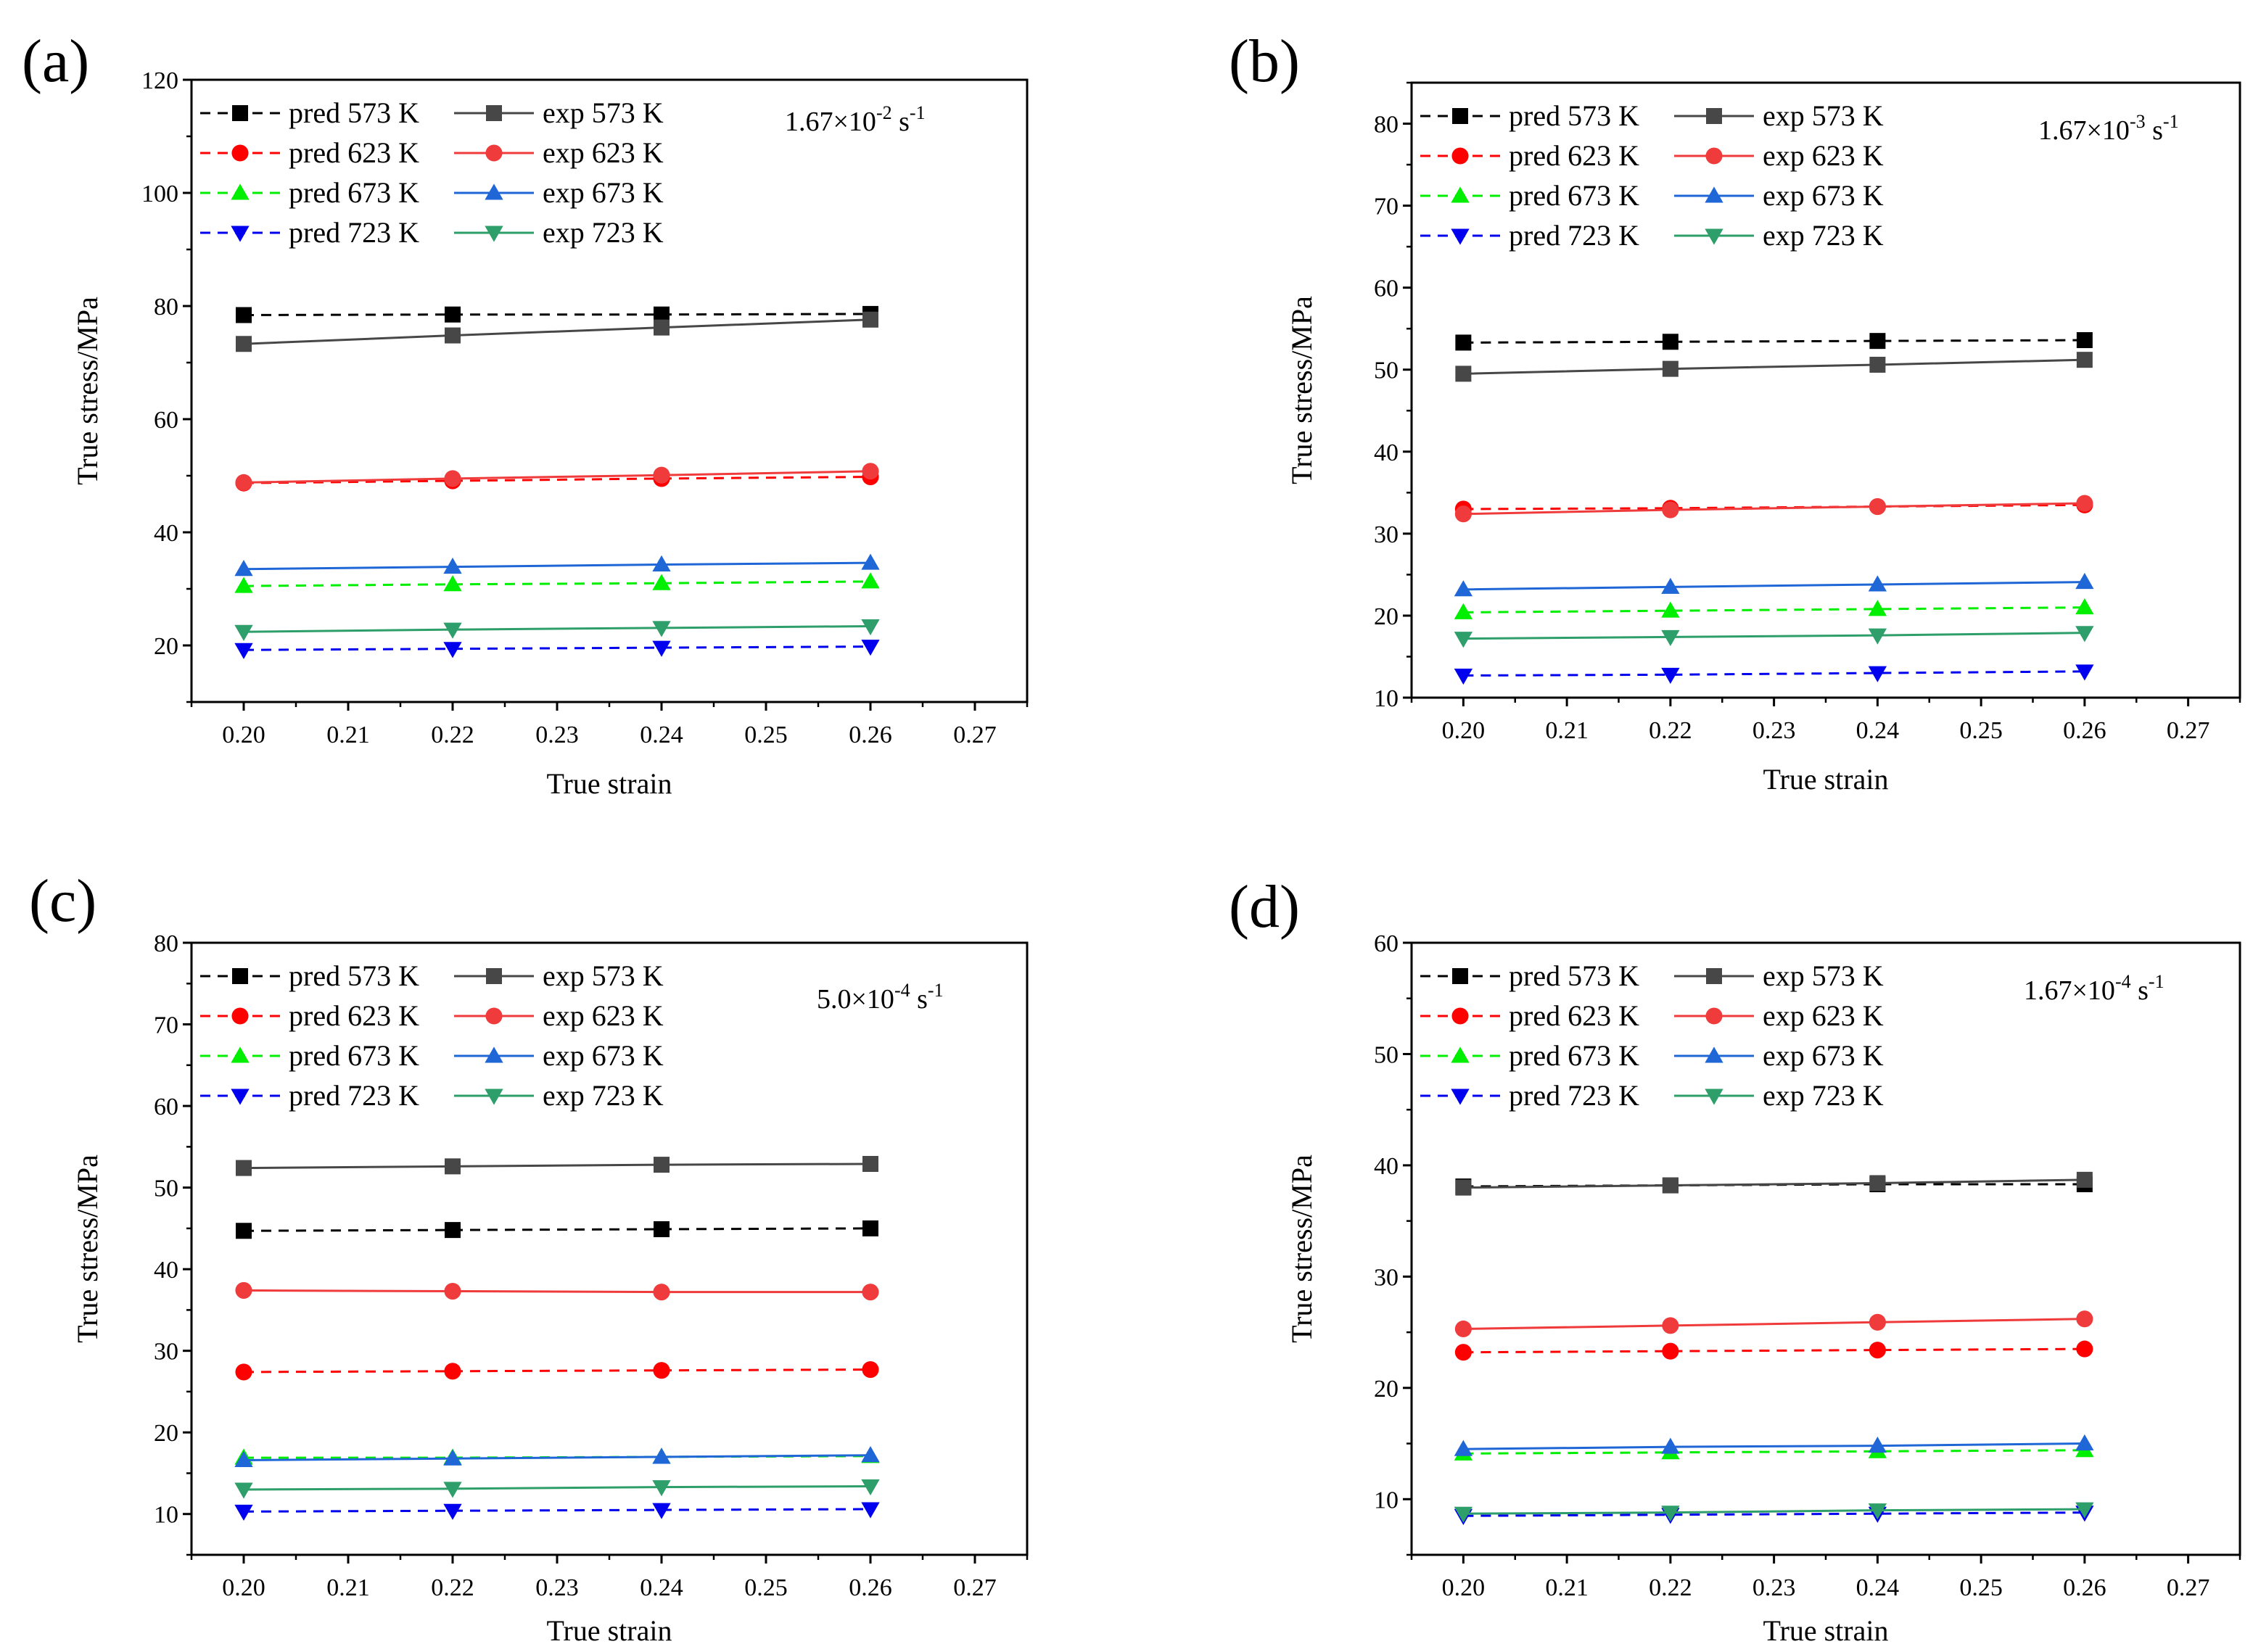 Image resolution: width=2253 pixels, height=1652 pixels. What do you see at coordinates (1264, 907) in the screenshot?
I see `panel-label: (d)` at bounding box center [1264, 907].